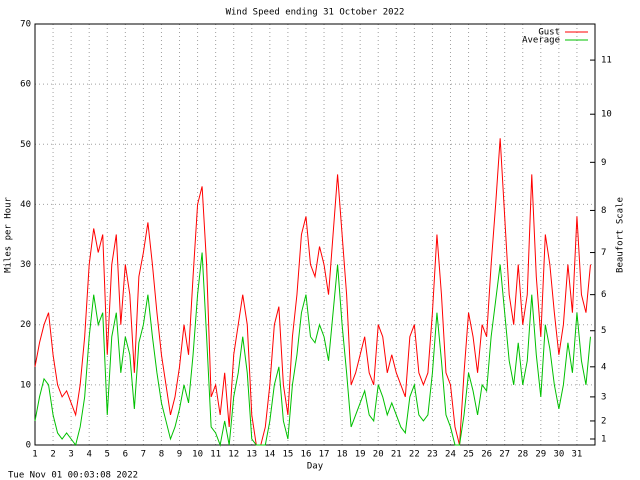 The height and width of the screenshot is (480, 640). Describe the element at coordinates (25, 325) in the screenshot. I see `y-tick-label: 20` at that location.